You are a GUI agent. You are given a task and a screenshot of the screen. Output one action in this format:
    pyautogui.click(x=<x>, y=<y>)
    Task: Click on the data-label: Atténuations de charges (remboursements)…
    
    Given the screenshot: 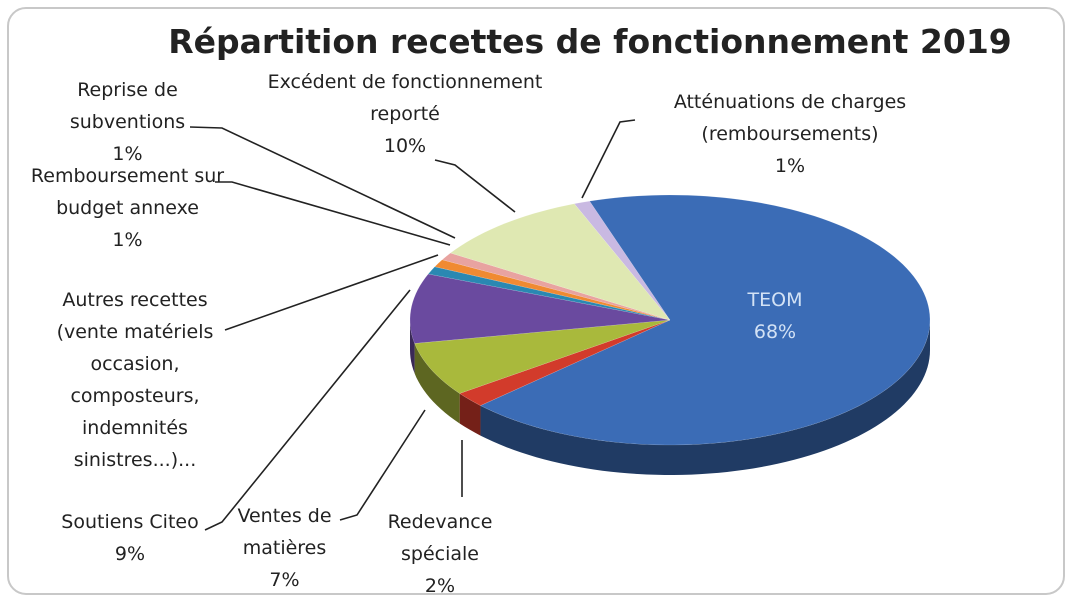 What is the action you would take?
    pyautogui.click(x=790, y=134)
    